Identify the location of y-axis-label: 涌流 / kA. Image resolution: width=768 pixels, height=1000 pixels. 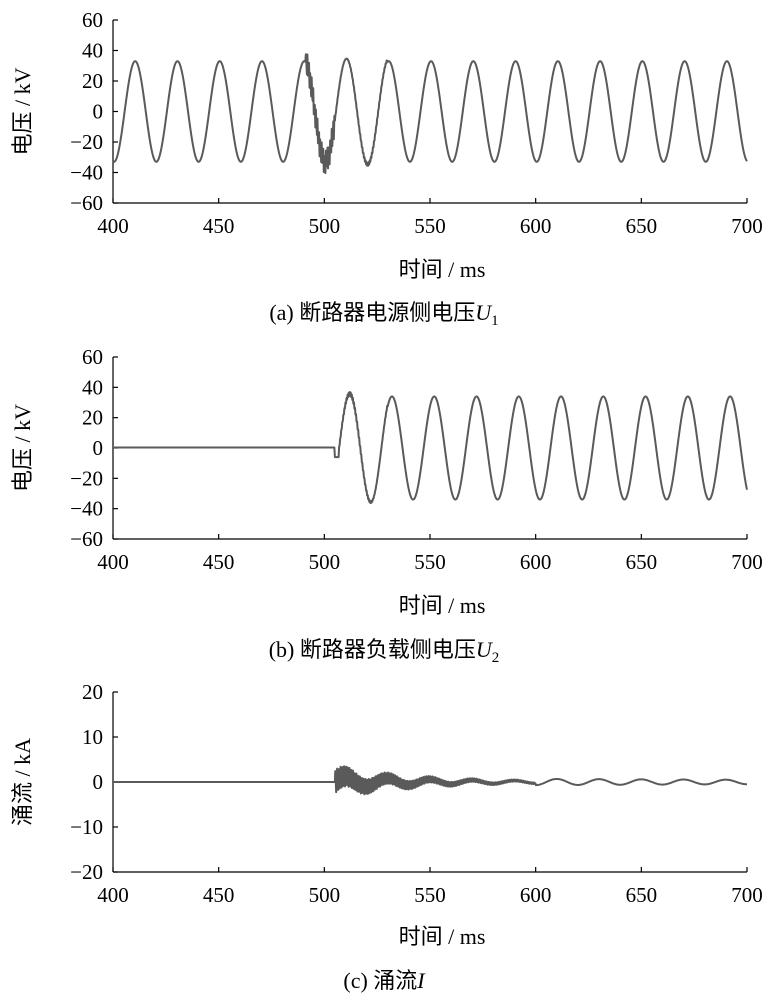
(22, 782).